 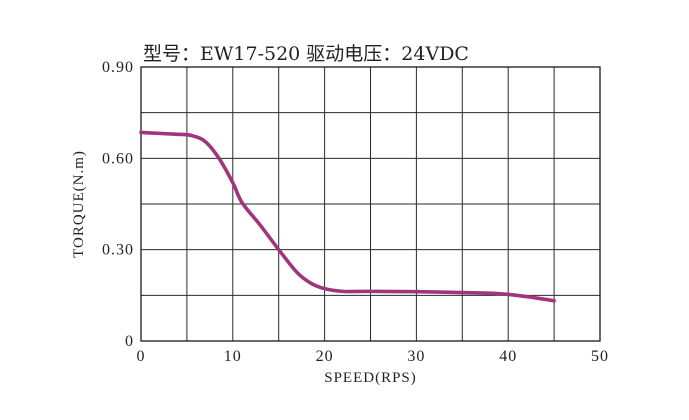 What do you see at coordinates (118, 158) in the screenshot?
I see `y-tick-label: 0.60` at bounding box center [118, 158].